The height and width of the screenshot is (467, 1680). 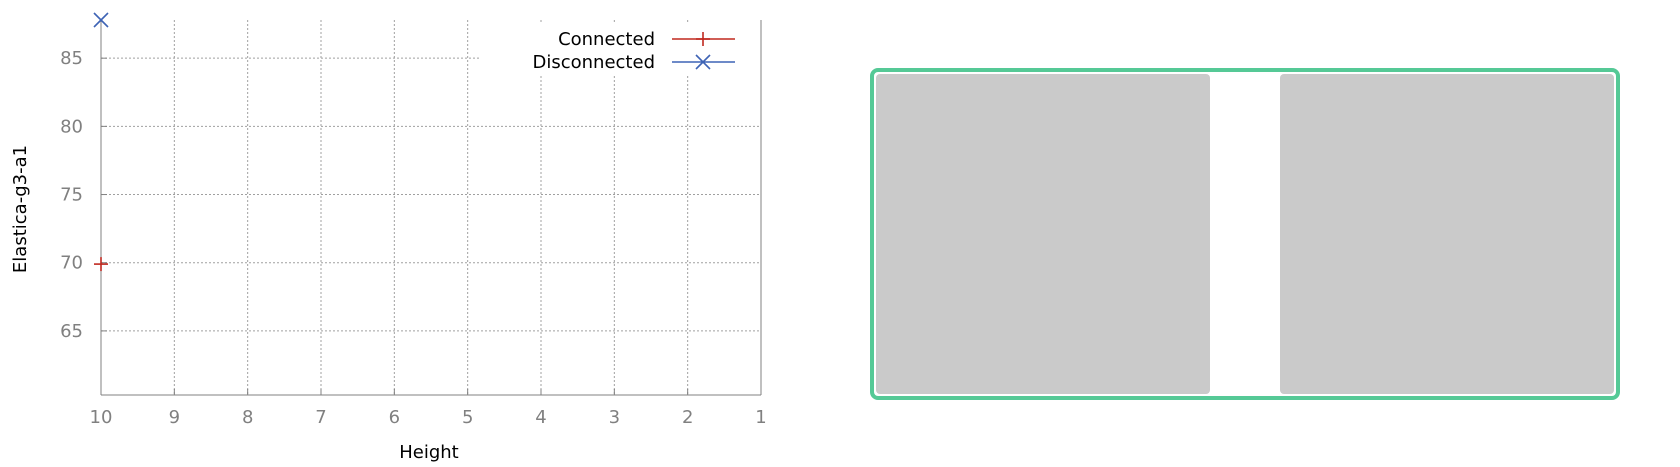 I want to click on legend: Connected Disconnected, so click(x=620, y=50).